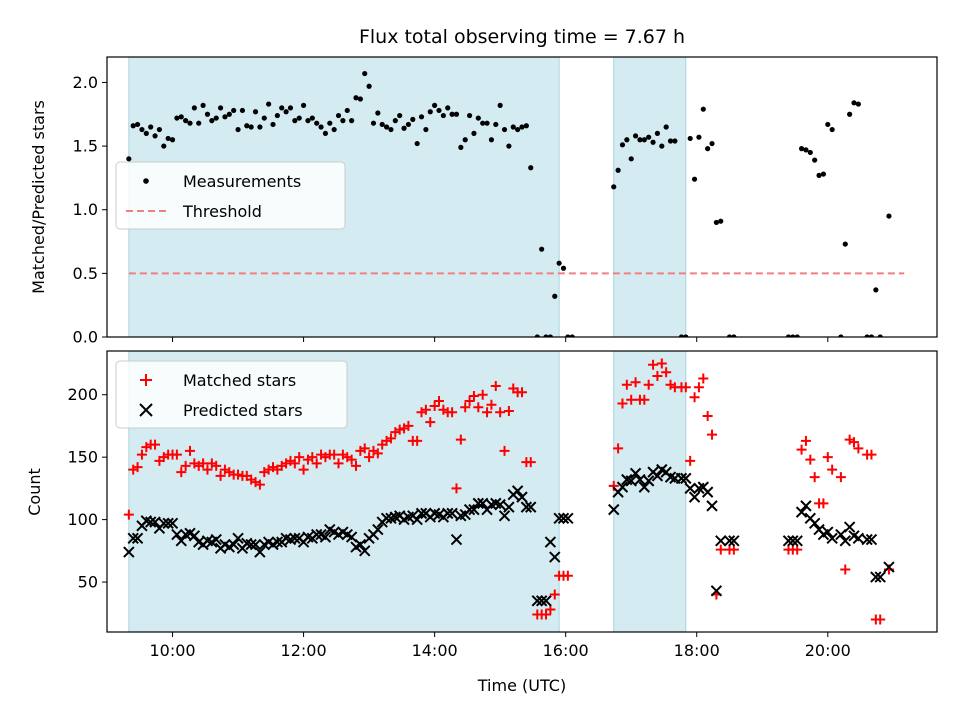 The width and height of the screenshot is (960, 720). Describe the element at coordinates (34, 492) in the screenshot. I see `bottom-y-axis-label: Count` at that location.